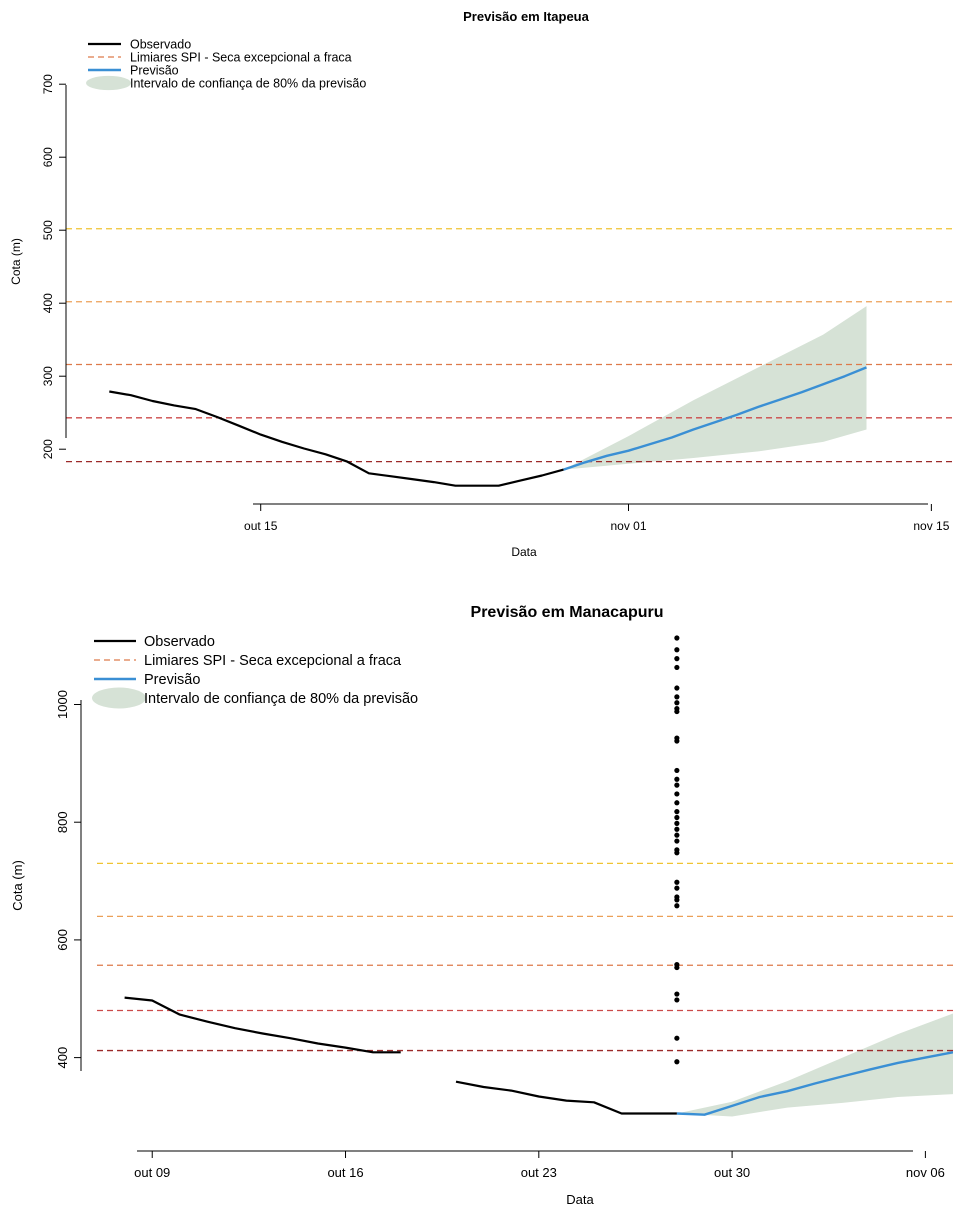  What do you see at coordinates (68, 880) in the screenshot?
I see `y-axis: 400 600 800 1000` at bounding box center [68, 880].